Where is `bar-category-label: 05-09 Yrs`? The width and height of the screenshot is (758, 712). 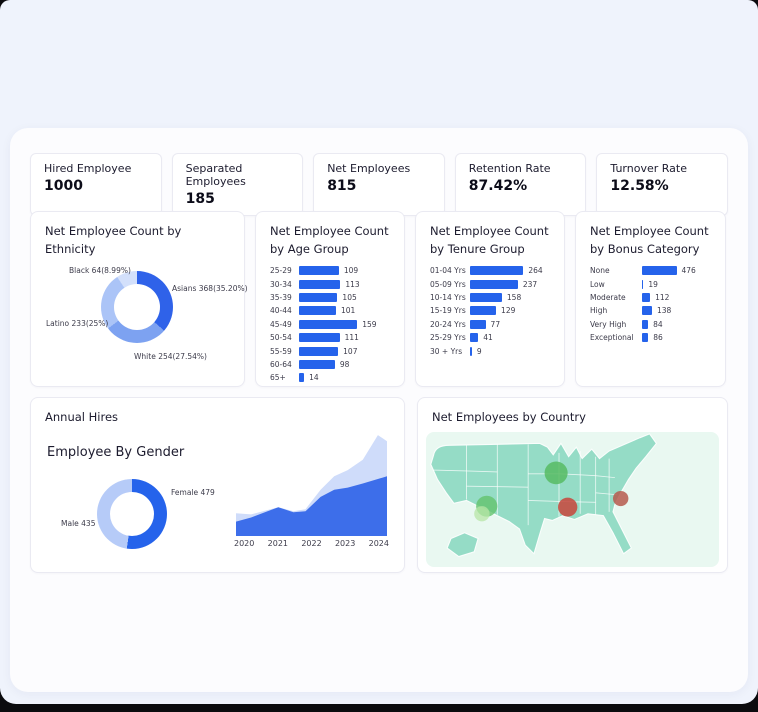 bar-category-label: 05-09 Yrs is located at coordinates (448, 284).